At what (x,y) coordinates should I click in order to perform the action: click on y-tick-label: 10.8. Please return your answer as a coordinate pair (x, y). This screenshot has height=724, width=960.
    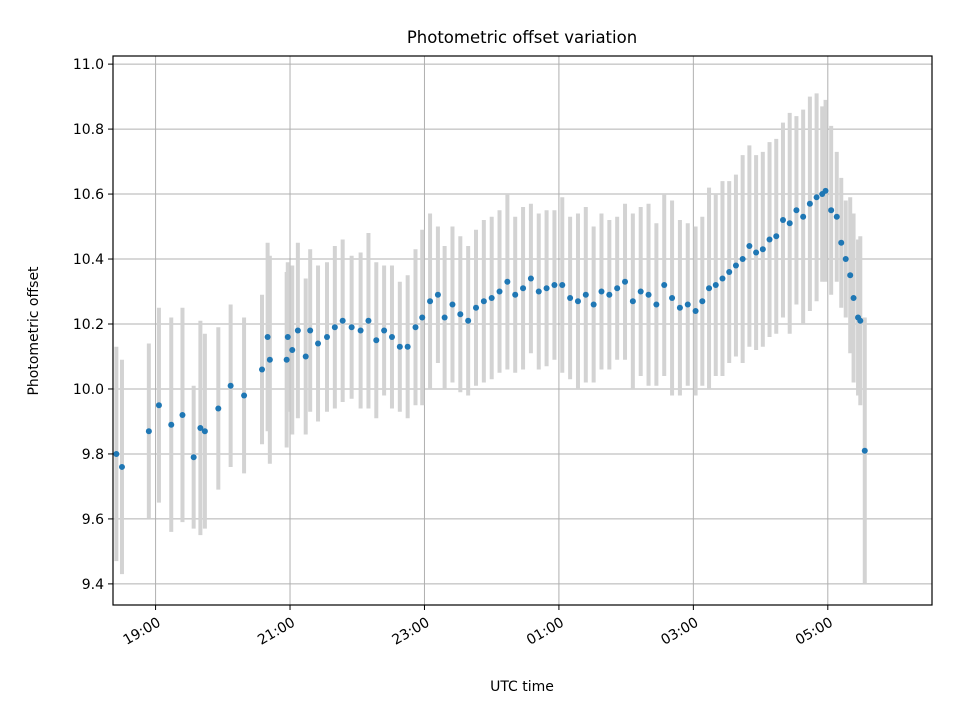
    Looking at the image, I should click on (88, 130).